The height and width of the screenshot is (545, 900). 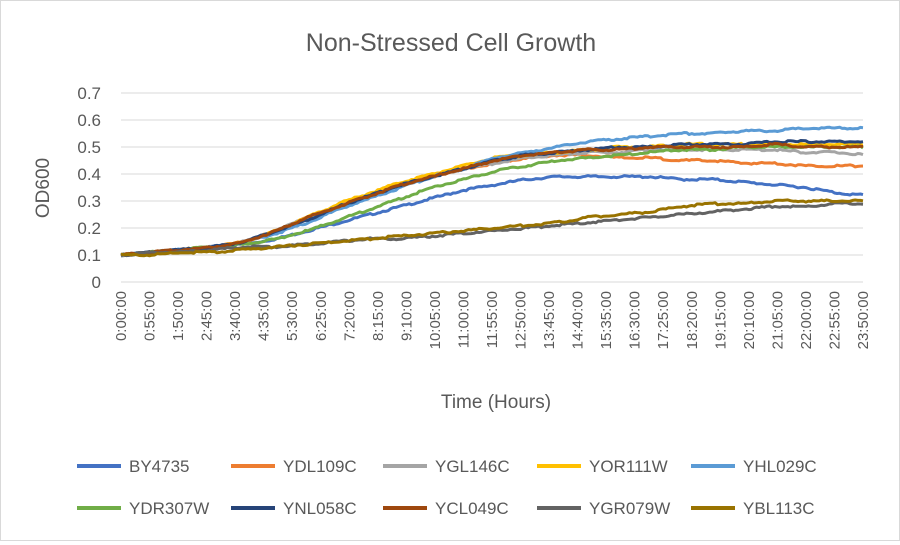 What do you see at coordinates (521, 320) in the screenshot?
I see `x-tick-label: 12:50:00` at bounding box center [521, 320].